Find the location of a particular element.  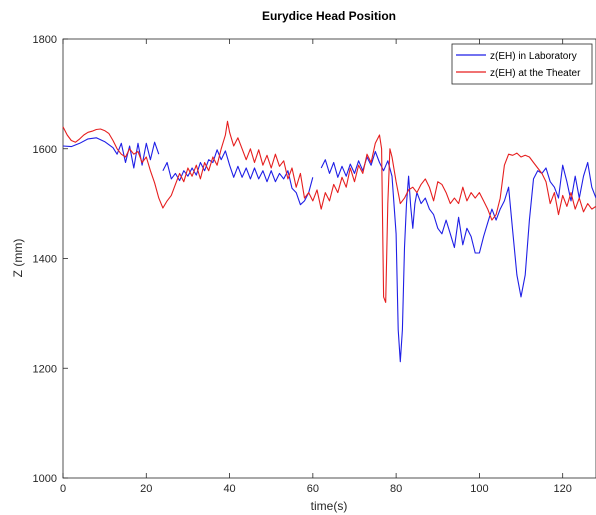

legend: z(EH) in Laboratory z(EH) at the Theater is located at coordinates (522, 64).